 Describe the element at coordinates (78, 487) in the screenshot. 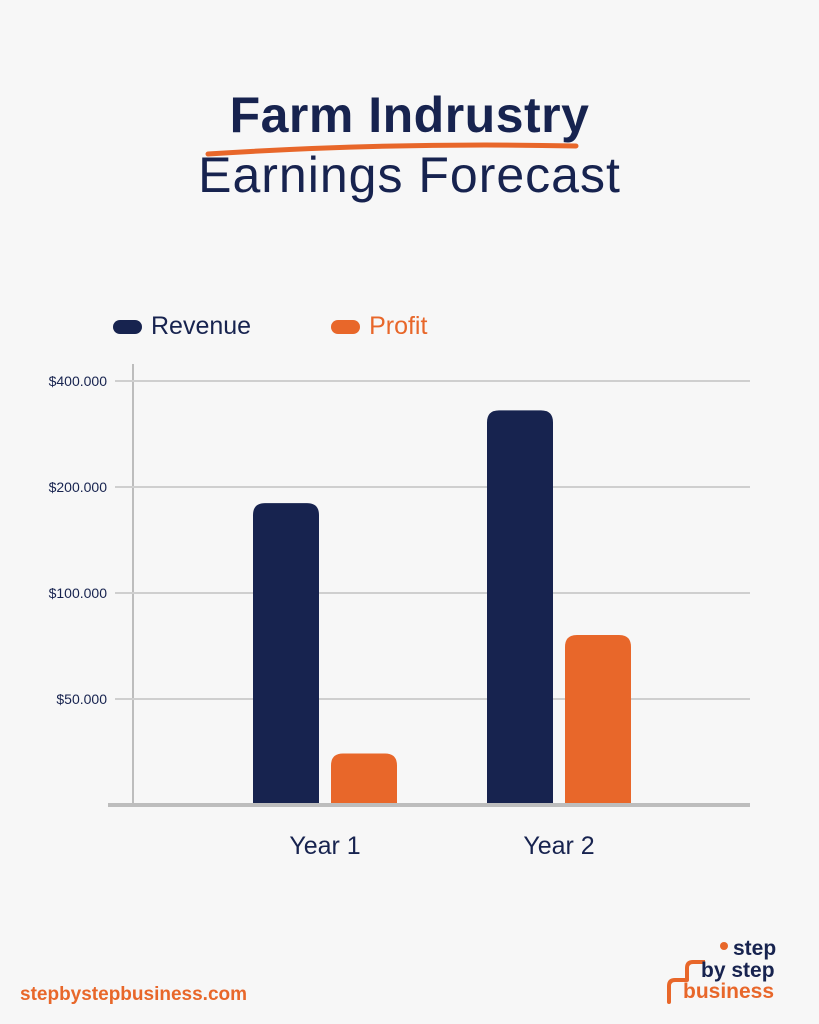

I see `y-tick-label: $200.000` at that location.